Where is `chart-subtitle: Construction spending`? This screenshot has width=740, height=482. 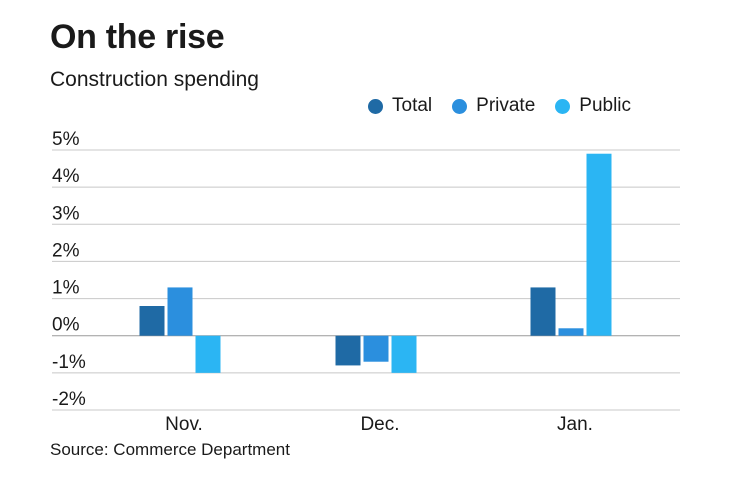
chart-subtitle: Construction spending is located at coordinates (154, 79).